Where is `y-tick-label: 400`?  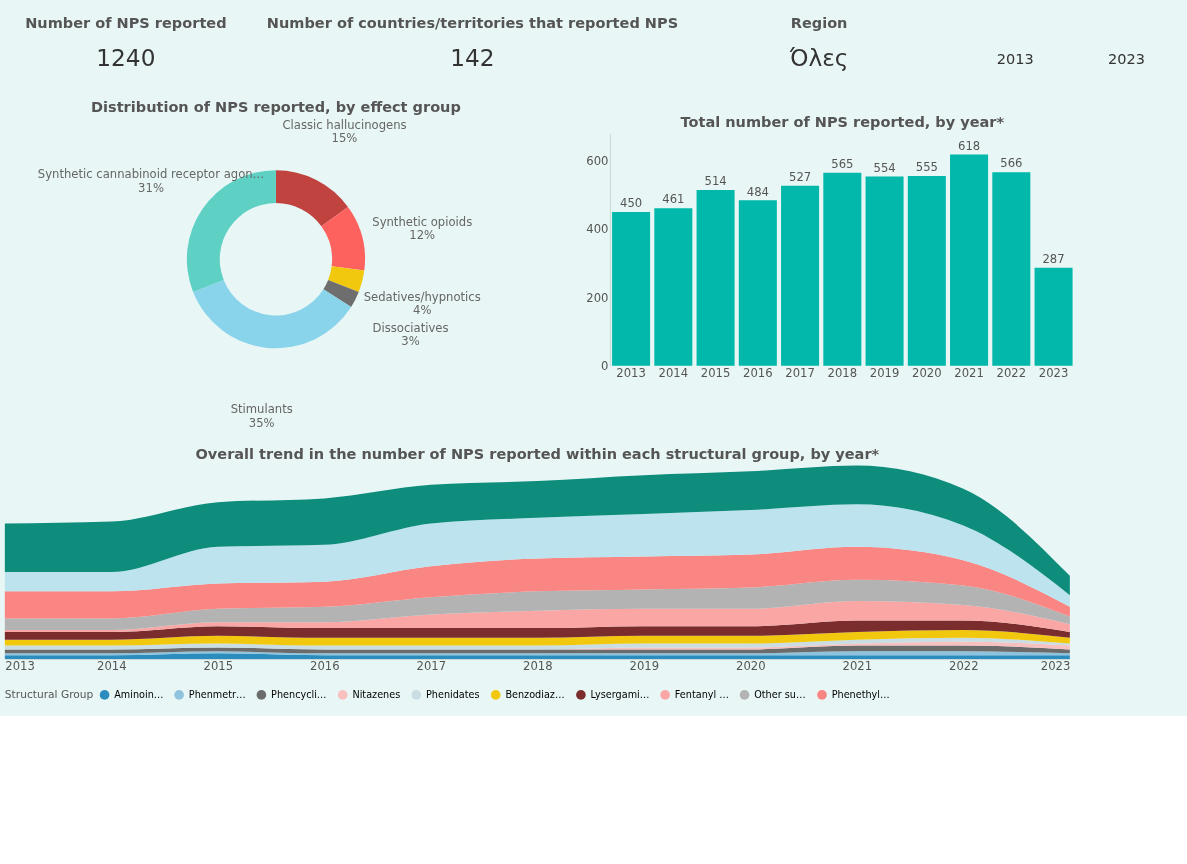
y-tick-label: 400 is located at coordinates (597, 229).